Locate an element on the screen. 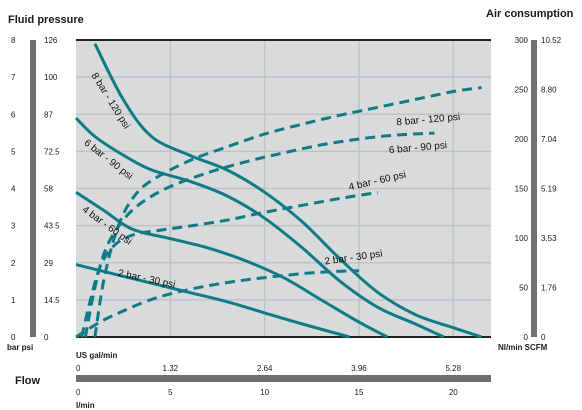 Image resolution: width=582 pixels, height=410 pixels. flow-scale-bar-fill is located at coordinates (283, 378).